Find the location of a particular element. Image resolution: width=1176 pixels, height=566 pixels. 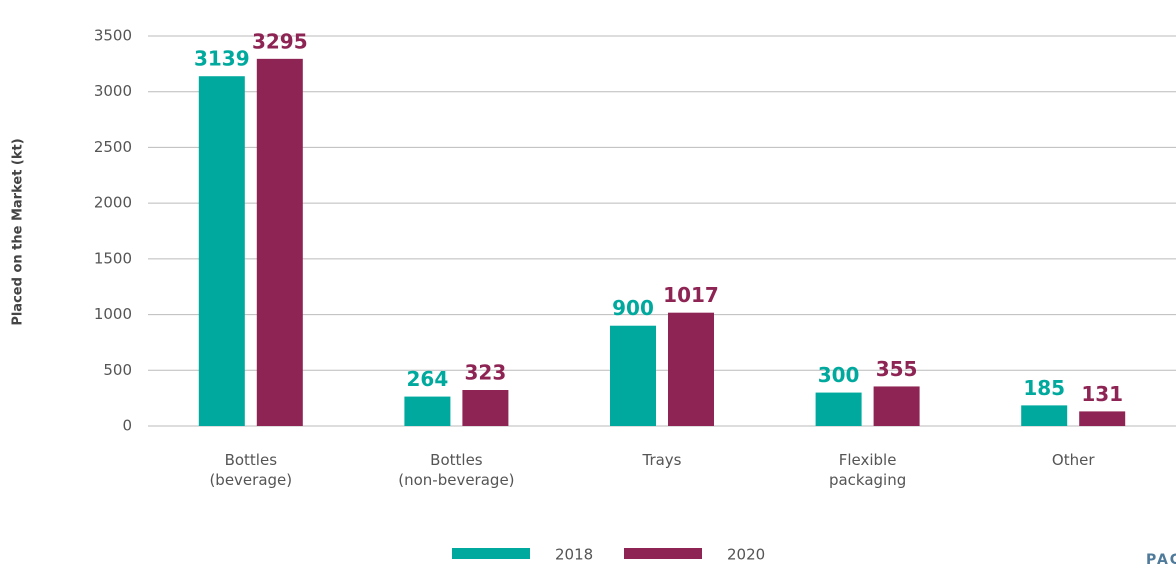

y-tick-label: 0 is located at coordinates (127, 426).